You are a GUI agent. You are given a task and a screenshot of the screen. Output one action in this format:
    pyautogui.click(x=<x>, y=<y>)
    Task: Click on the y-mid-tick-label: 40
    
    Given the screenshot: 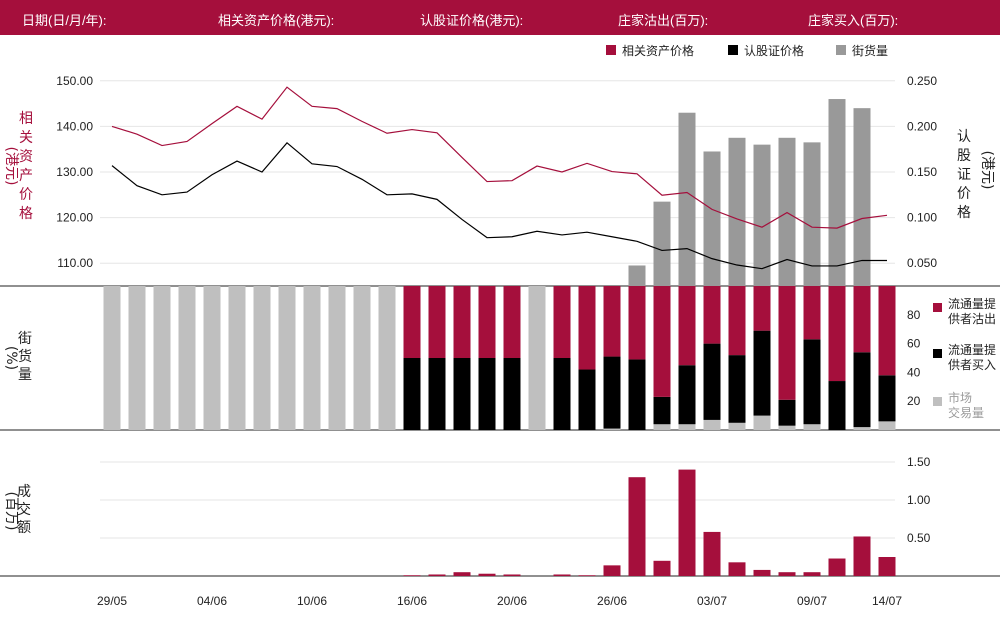 What is the action you would take?
    pyautogui.click(x=914, y=372)
    